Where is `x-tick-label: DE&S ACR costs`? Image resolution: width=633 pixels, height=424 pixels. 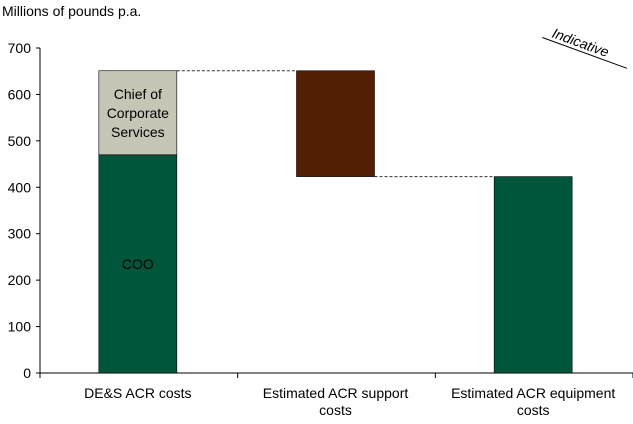
x-tick-label: DE&S ACR costs is located at coordinates (137, 393).